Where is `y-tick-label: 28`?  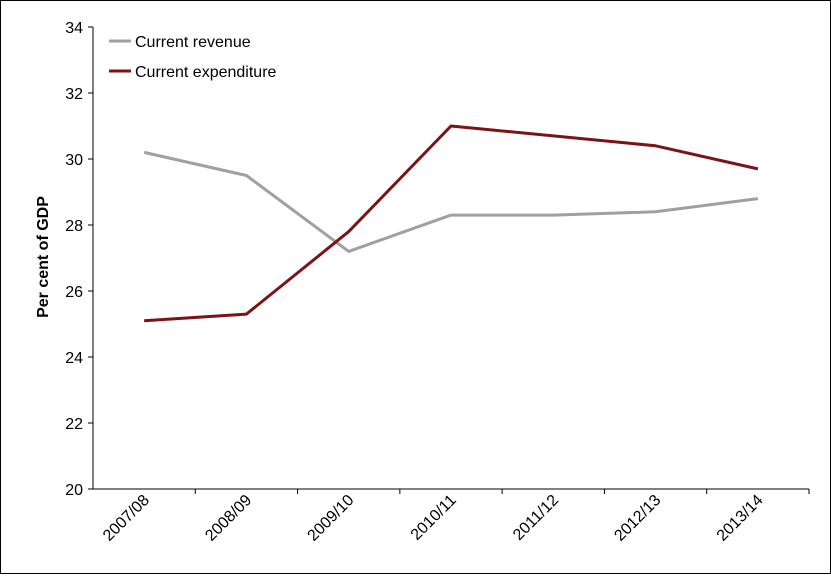 y-tick-label: 28 is located at coordinates (74, 226).